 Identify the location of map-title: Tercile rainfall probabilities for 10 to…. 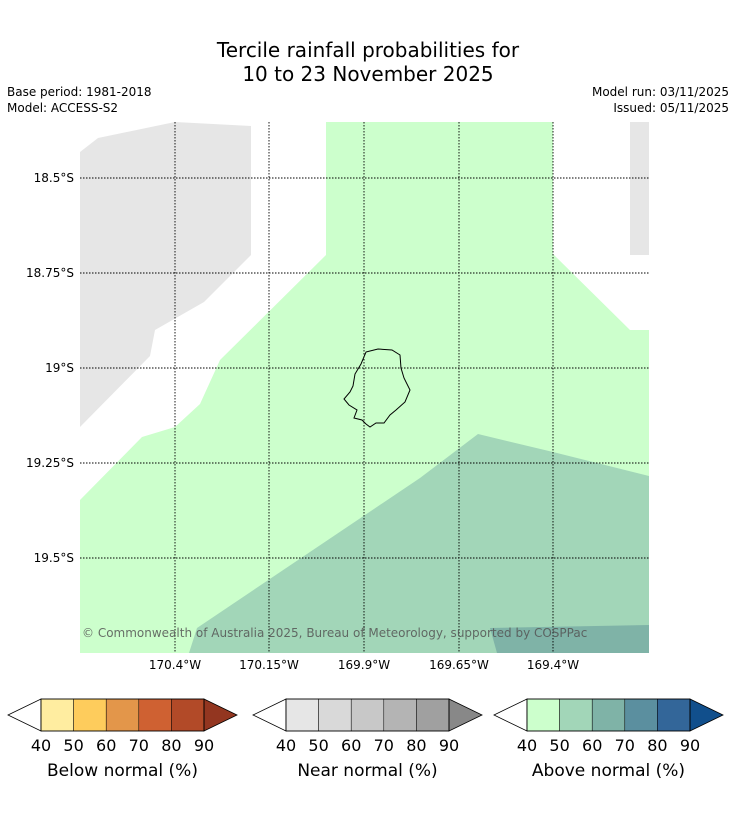
(368, 62).